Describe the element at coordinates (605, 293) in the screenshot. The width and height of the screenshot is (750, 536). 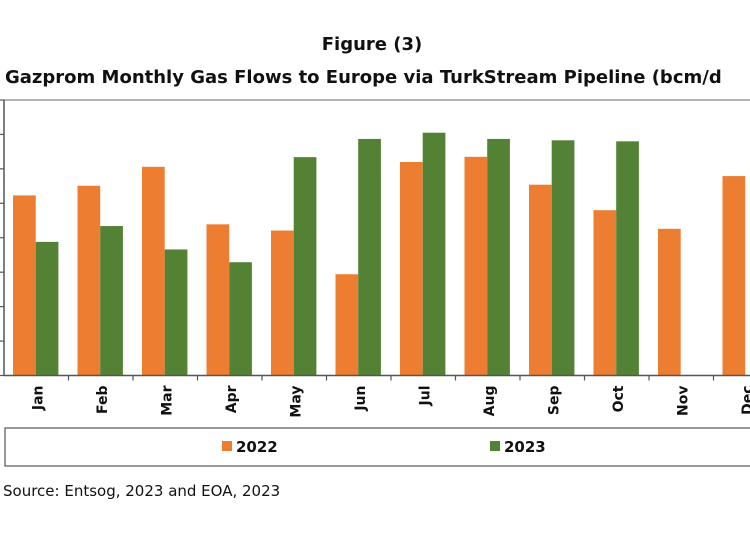
I see `bar-2022-oct` at that location.